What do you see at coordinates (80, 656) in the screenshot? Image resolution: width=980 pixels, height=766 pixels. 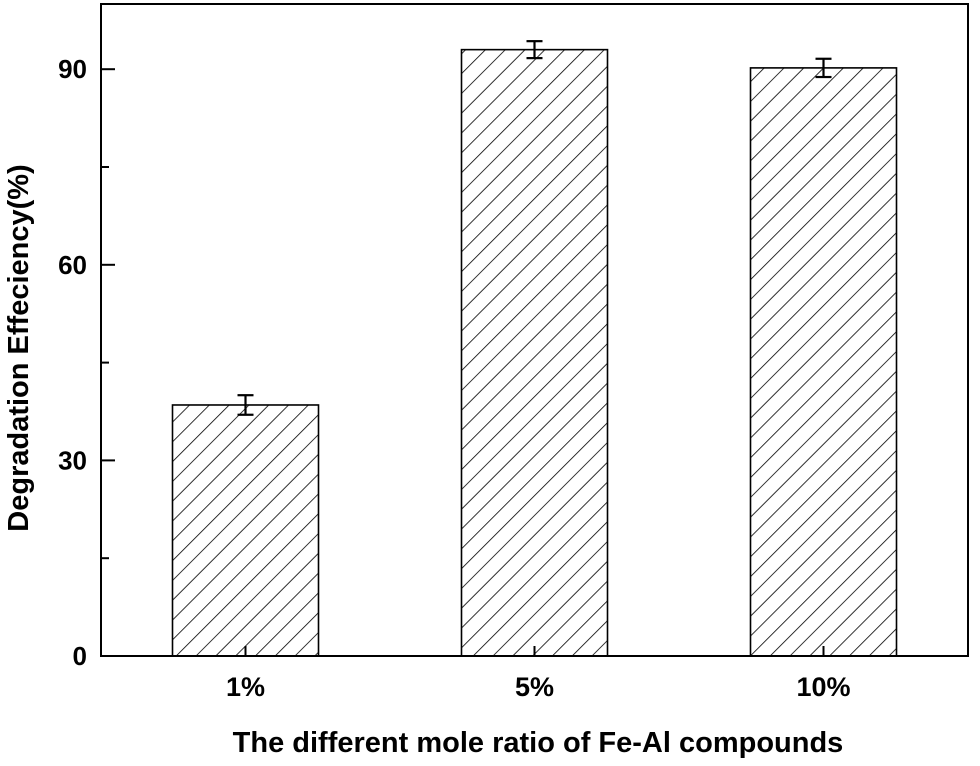 I see `y-tick-label: 0` at bounding box center [80, 656].